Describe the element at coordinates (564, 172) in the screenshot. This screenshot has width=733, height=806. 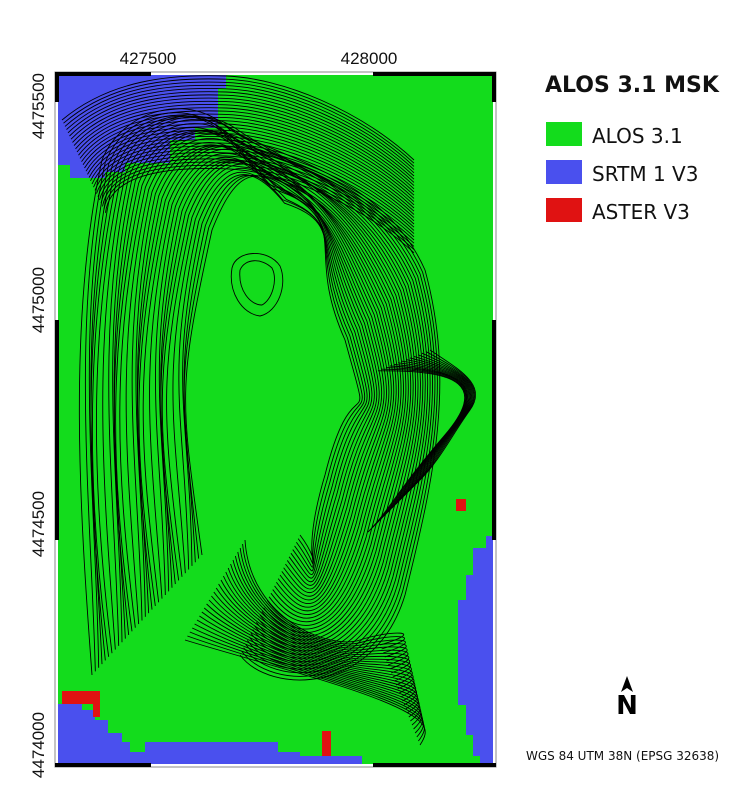
I see `legend-swatch-srtm` at that location.